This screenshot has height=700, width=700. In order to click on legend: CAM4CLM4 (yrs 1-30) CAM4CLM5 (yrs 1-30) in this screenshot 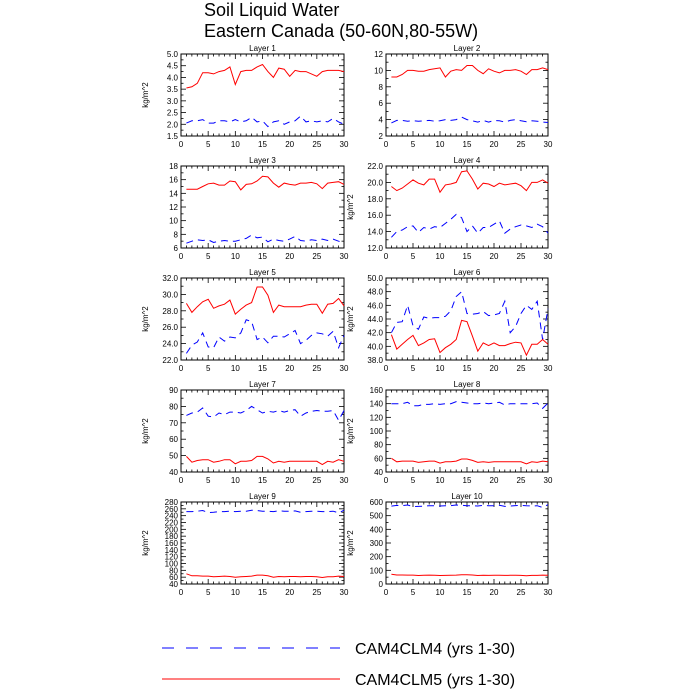, I will do `click(338, 665)`.